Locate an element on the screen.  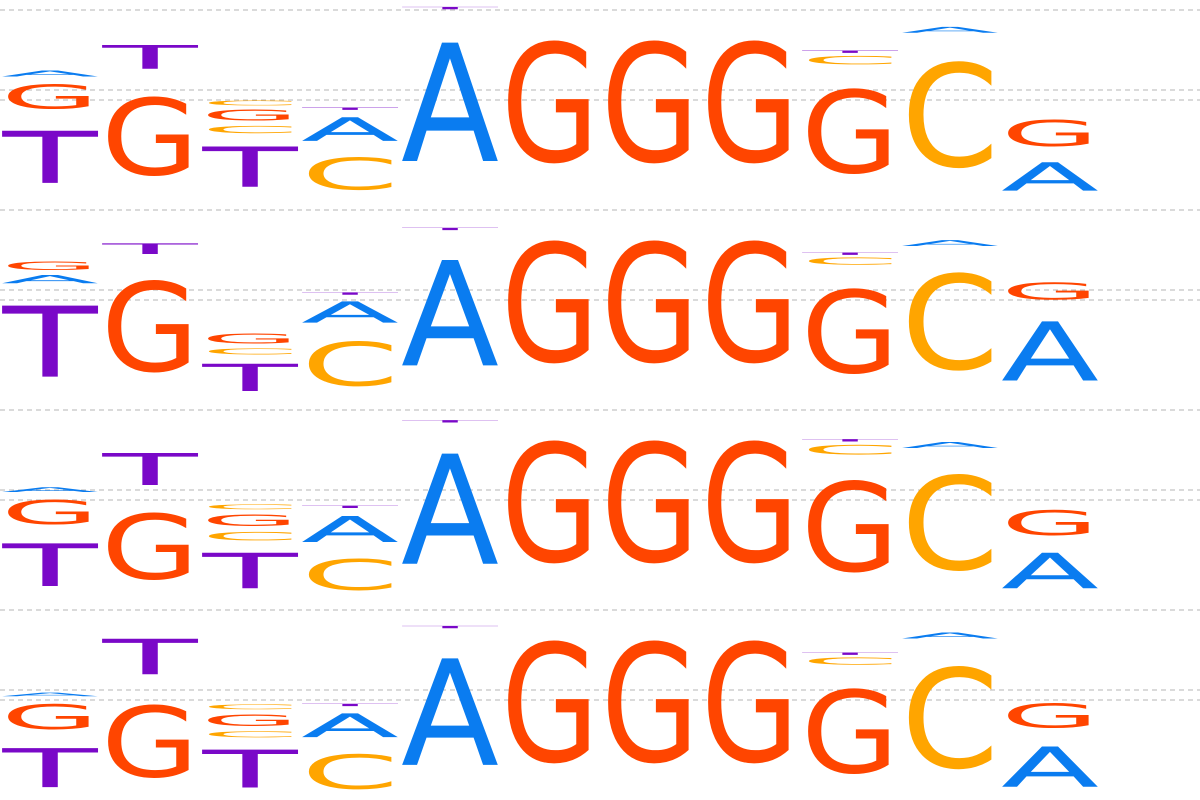
logo-column-3: TCG is located at coordinates (250, 366).